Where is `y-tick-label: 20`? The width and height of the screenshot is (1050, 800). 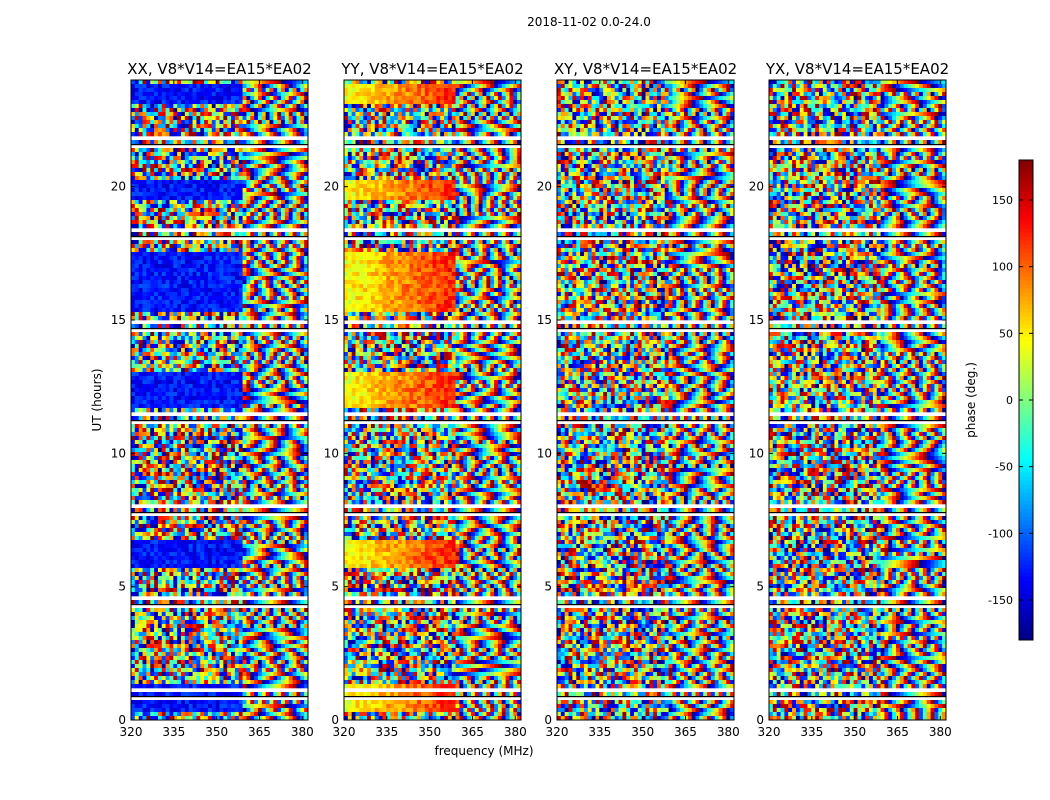
y-tick-label: 20 is located at coordinates (331, 187).